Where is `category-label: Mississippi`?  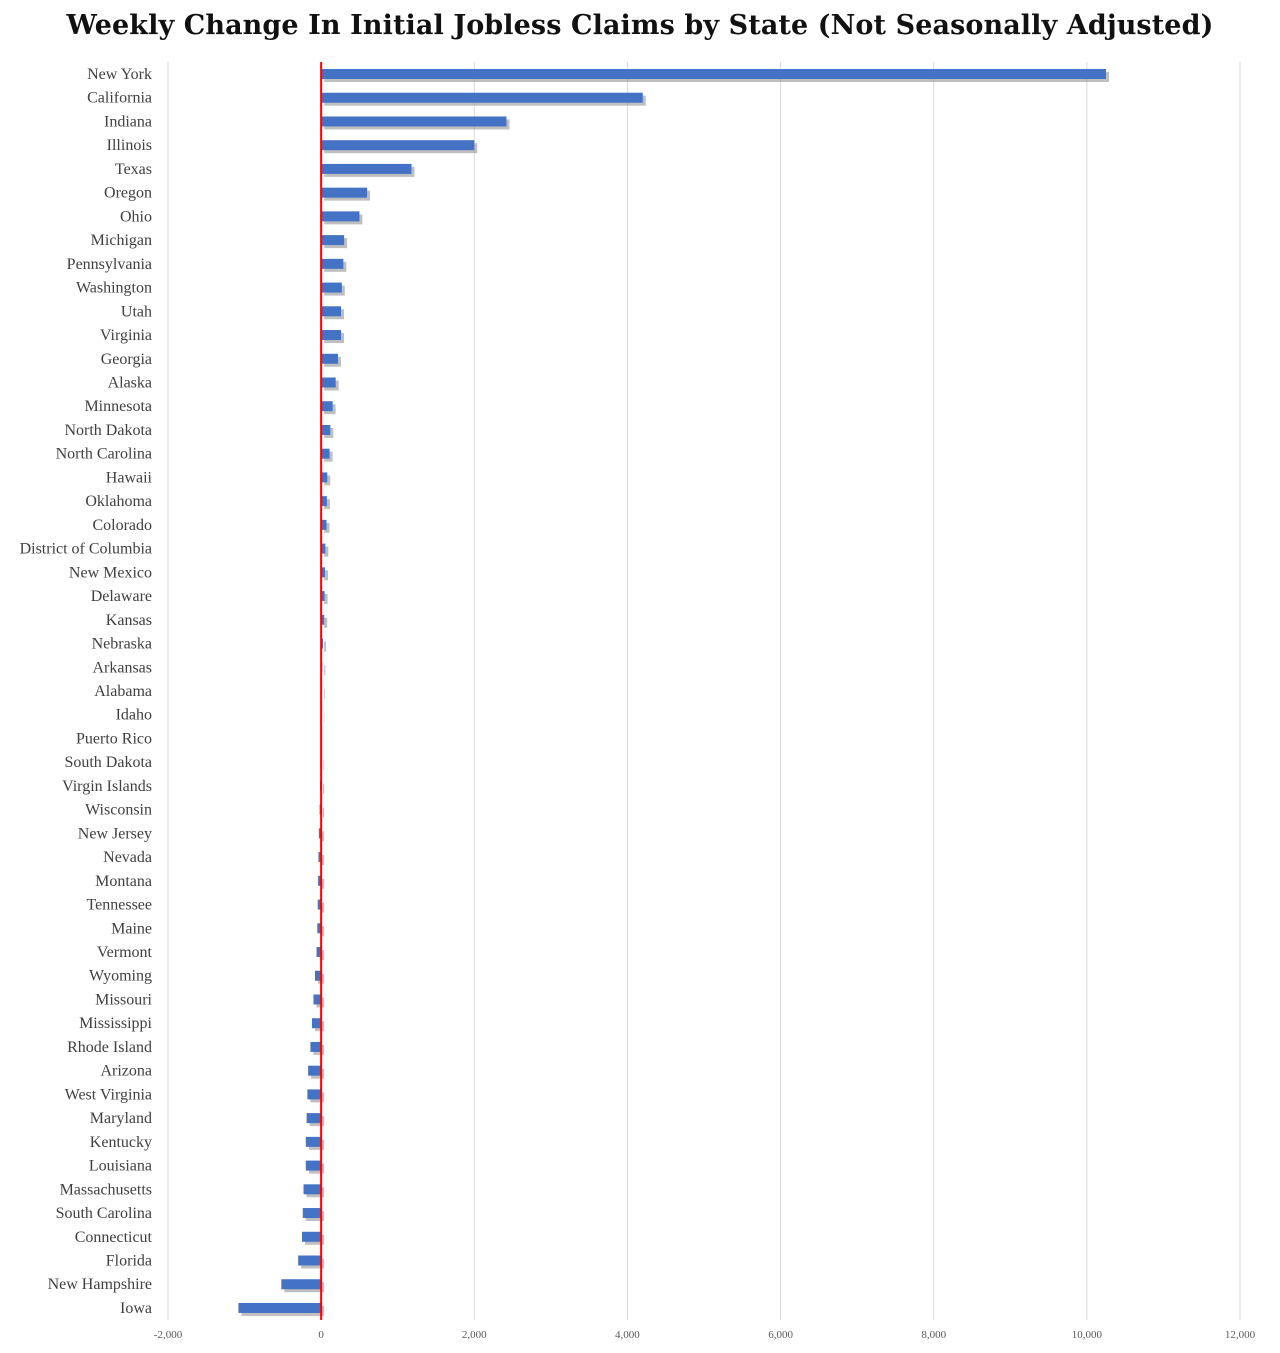
category-label: Mississippi is located at coordinates (115, 1023).